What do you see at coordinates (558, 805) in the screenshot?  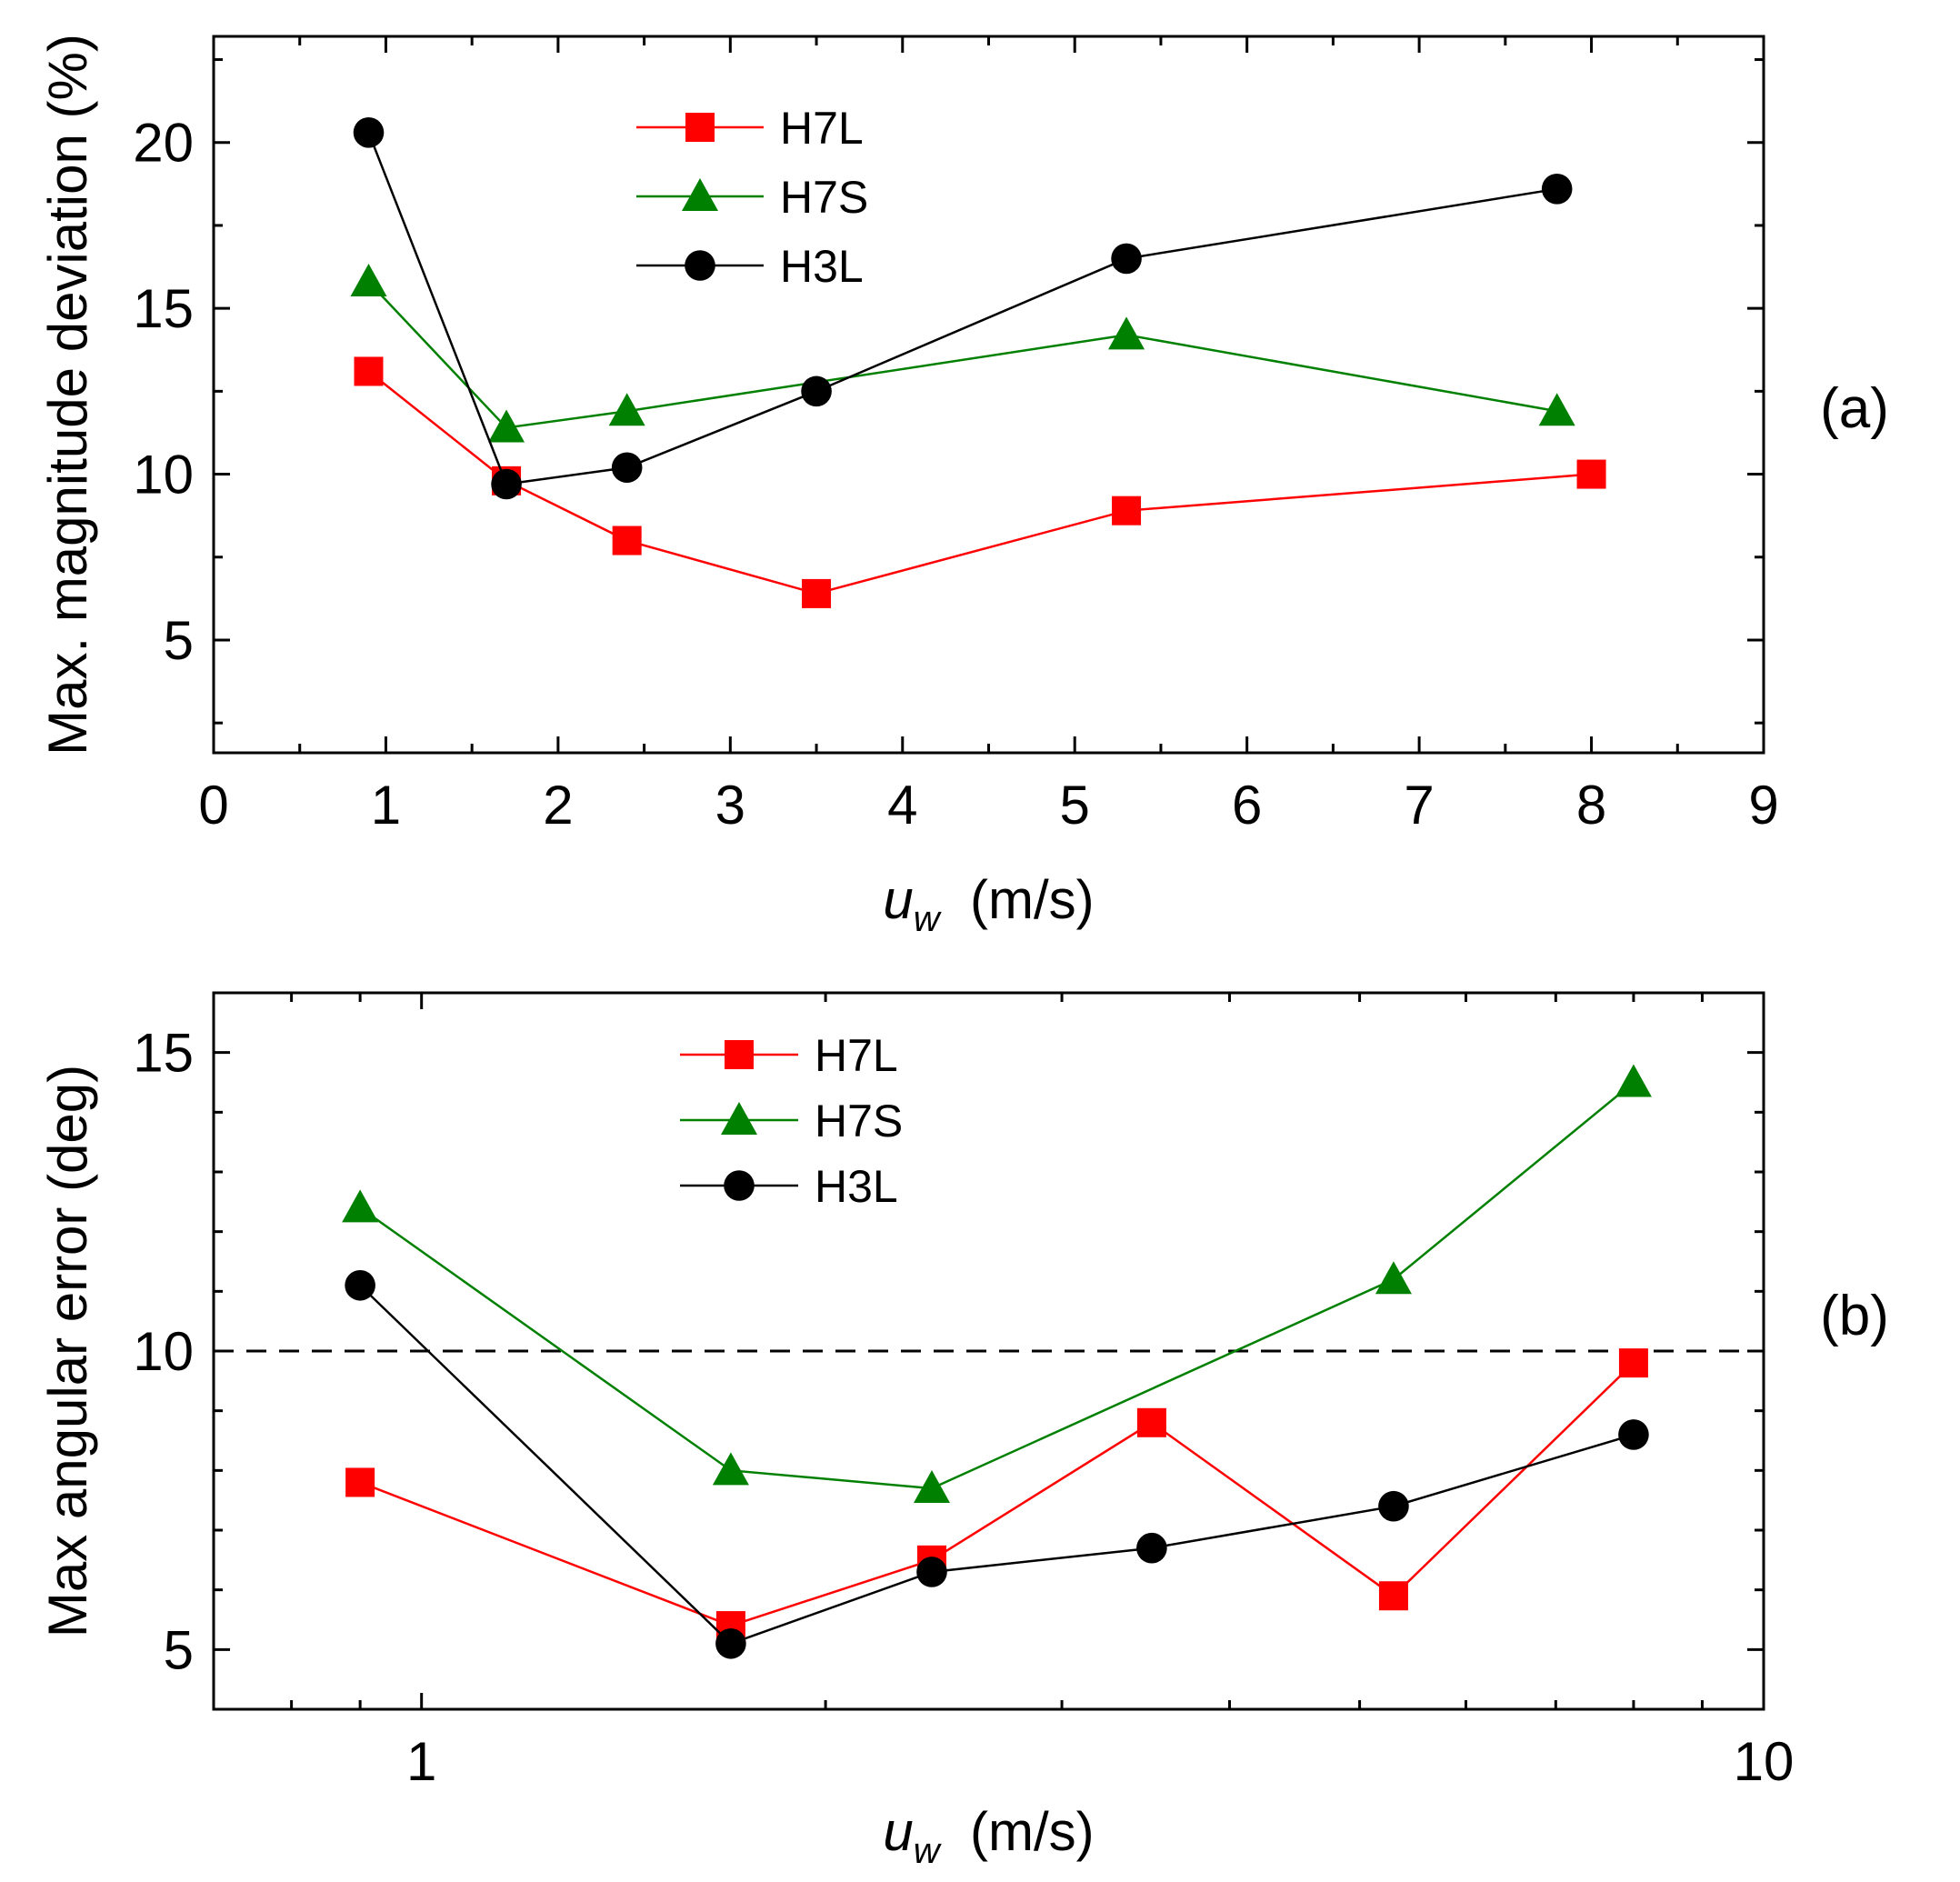 I see `x-tick-label: 2` at bounding box center [558, 805].